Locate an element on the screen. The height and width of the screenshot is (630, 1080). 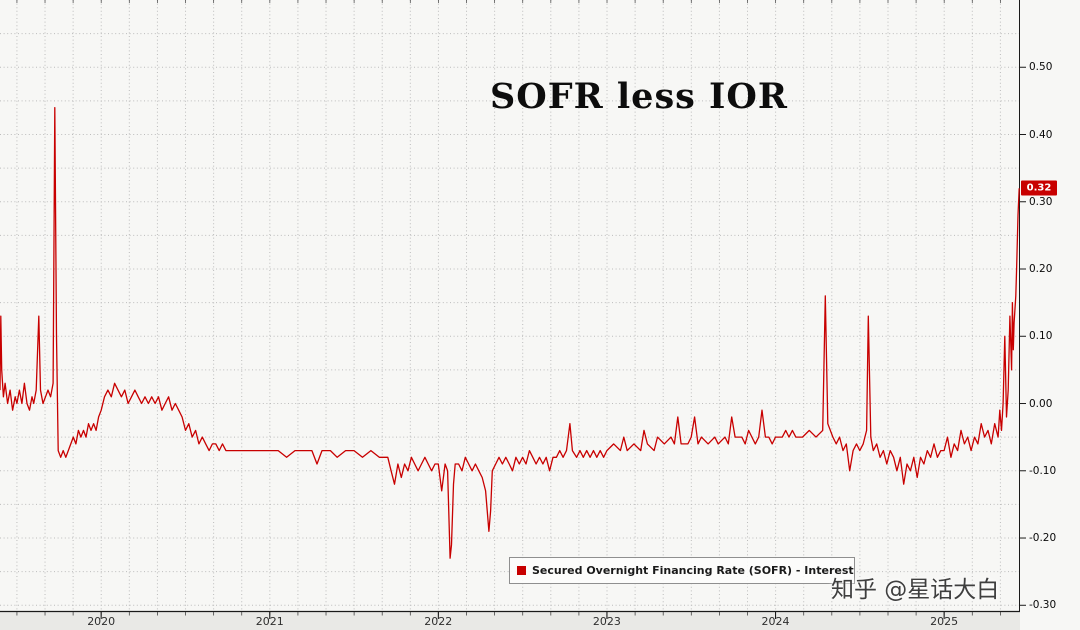
y-axis-tick-label: -0.20 is located at coordinates (1043, 538).